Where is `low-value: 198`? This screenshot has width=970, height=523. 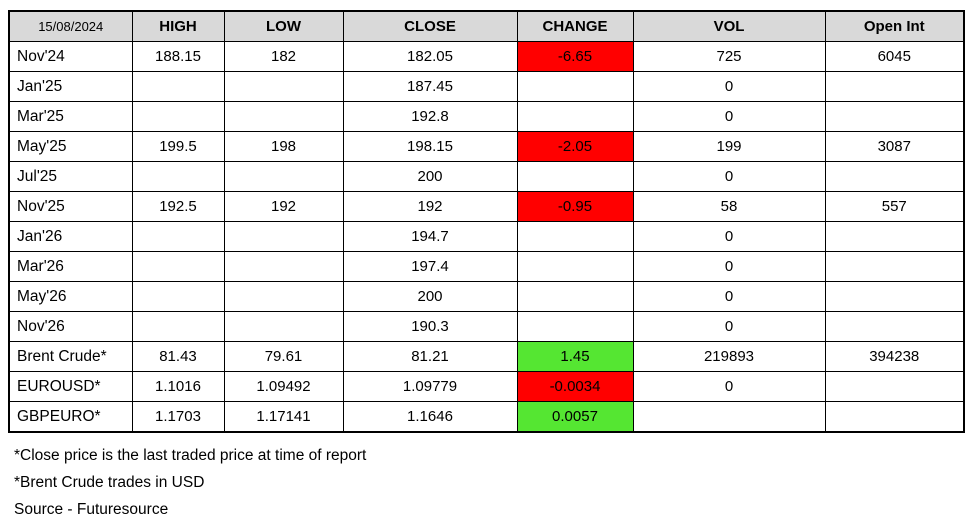
low-value: 198 is located at coordinates (283, 146).